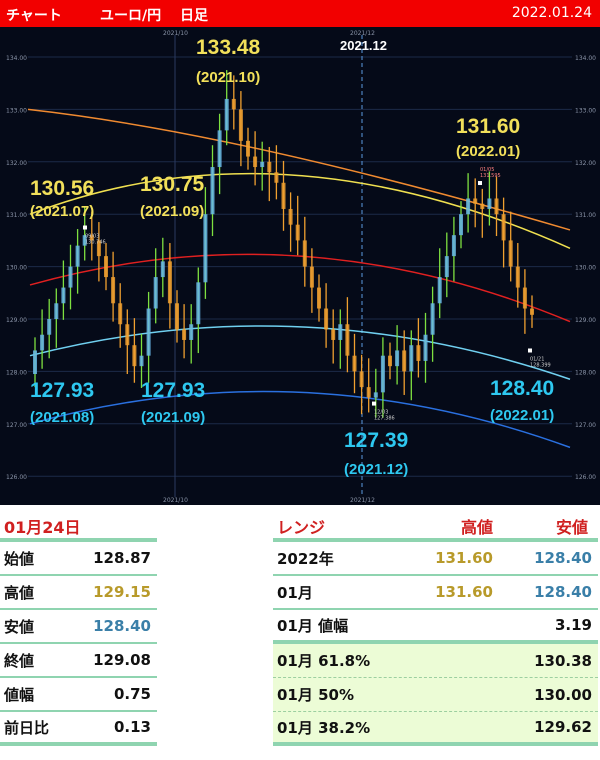 Image resolution: width=600 pixels, height=760 pixels. I want to click on range-row-month: 01月 131.60 128.40, so click(435, 593).